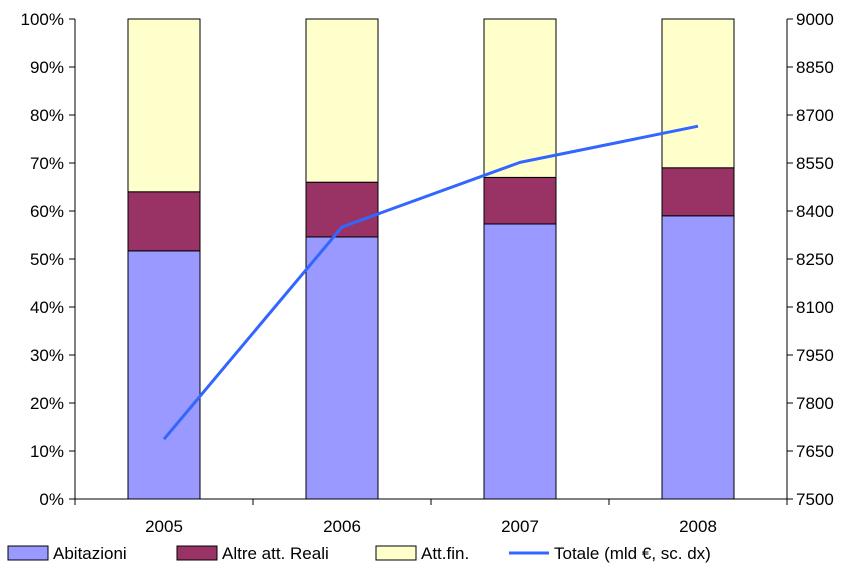  I want to click on legend-label: Abitazioni, so click(90, 553).